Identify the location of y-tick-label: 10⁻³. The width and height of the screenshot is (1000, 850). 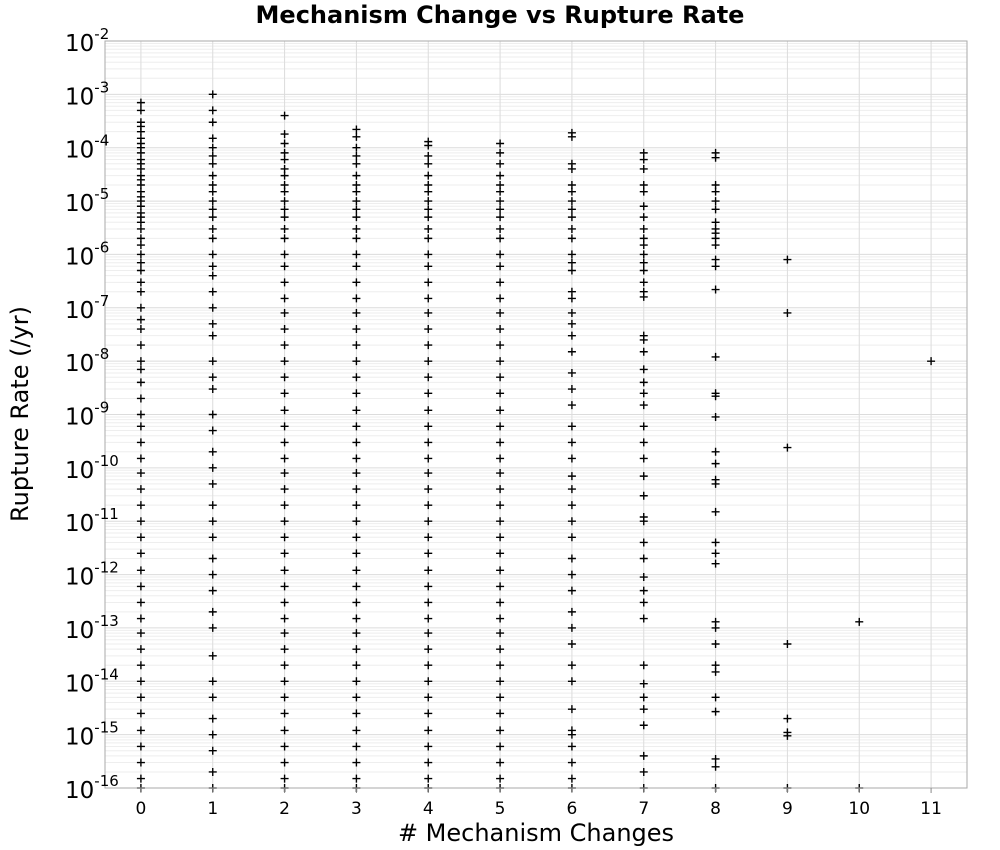
(87, 94).